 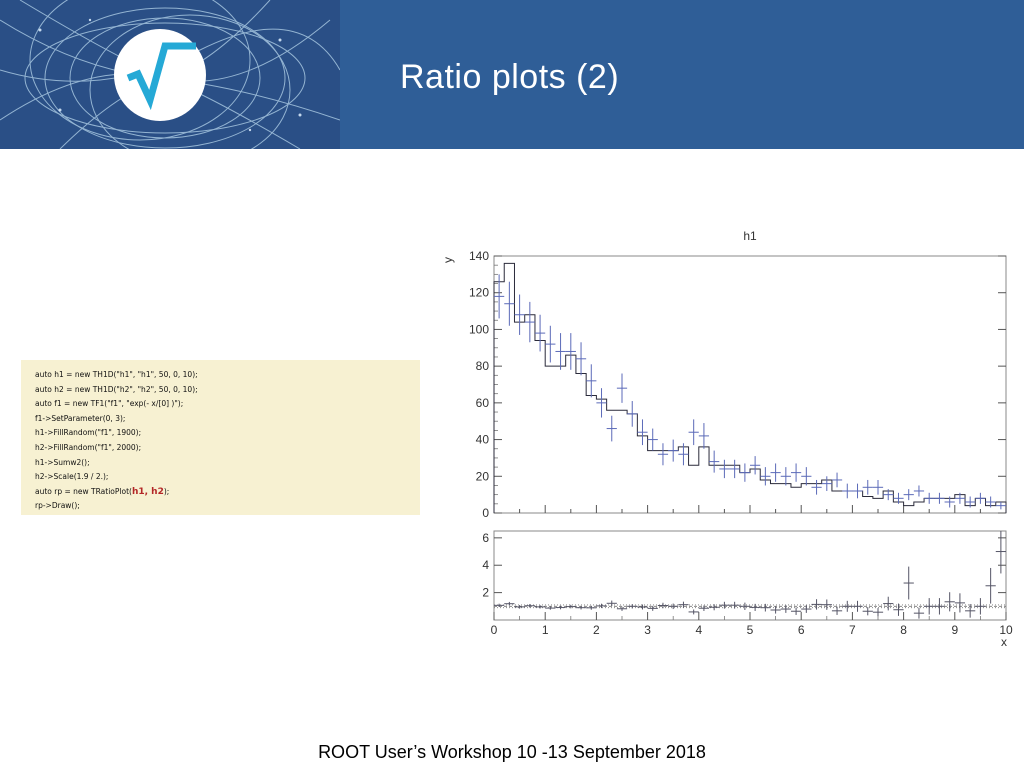 What do you see at coordinates (147, 491) in the screenshot?
I see `code-highlight: h1, h2` at bounding box center [147, 491].